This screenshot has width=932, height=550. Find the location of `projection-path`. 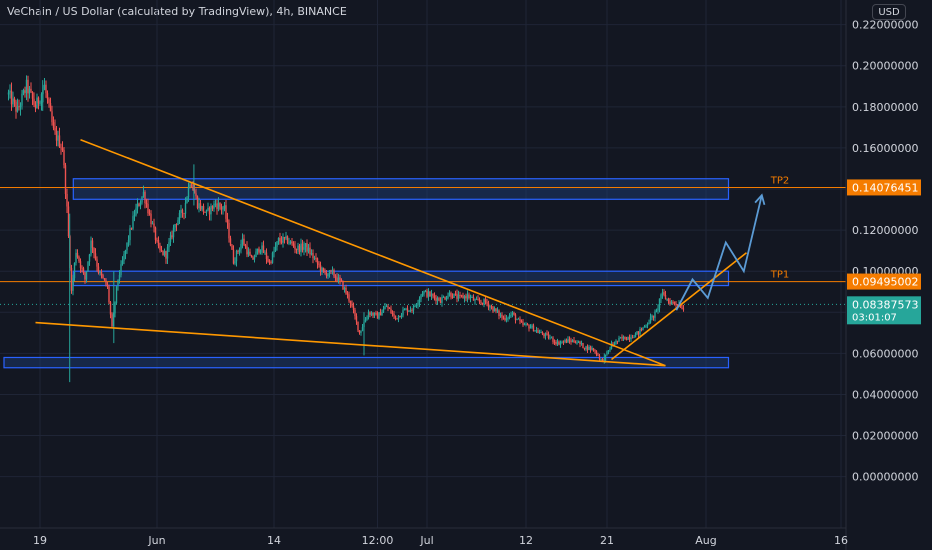

projection-path is located at coordinates (719, 252).